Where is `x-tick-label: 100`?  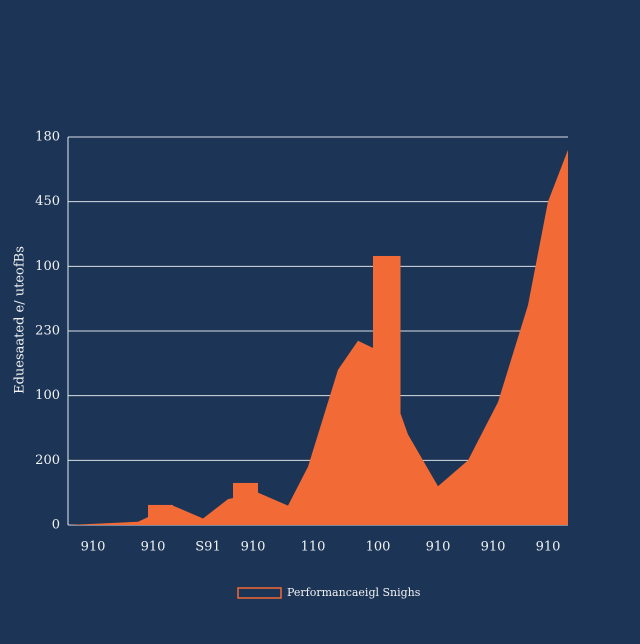
x-tick-label: 100 is located at coordinates (378, 547).